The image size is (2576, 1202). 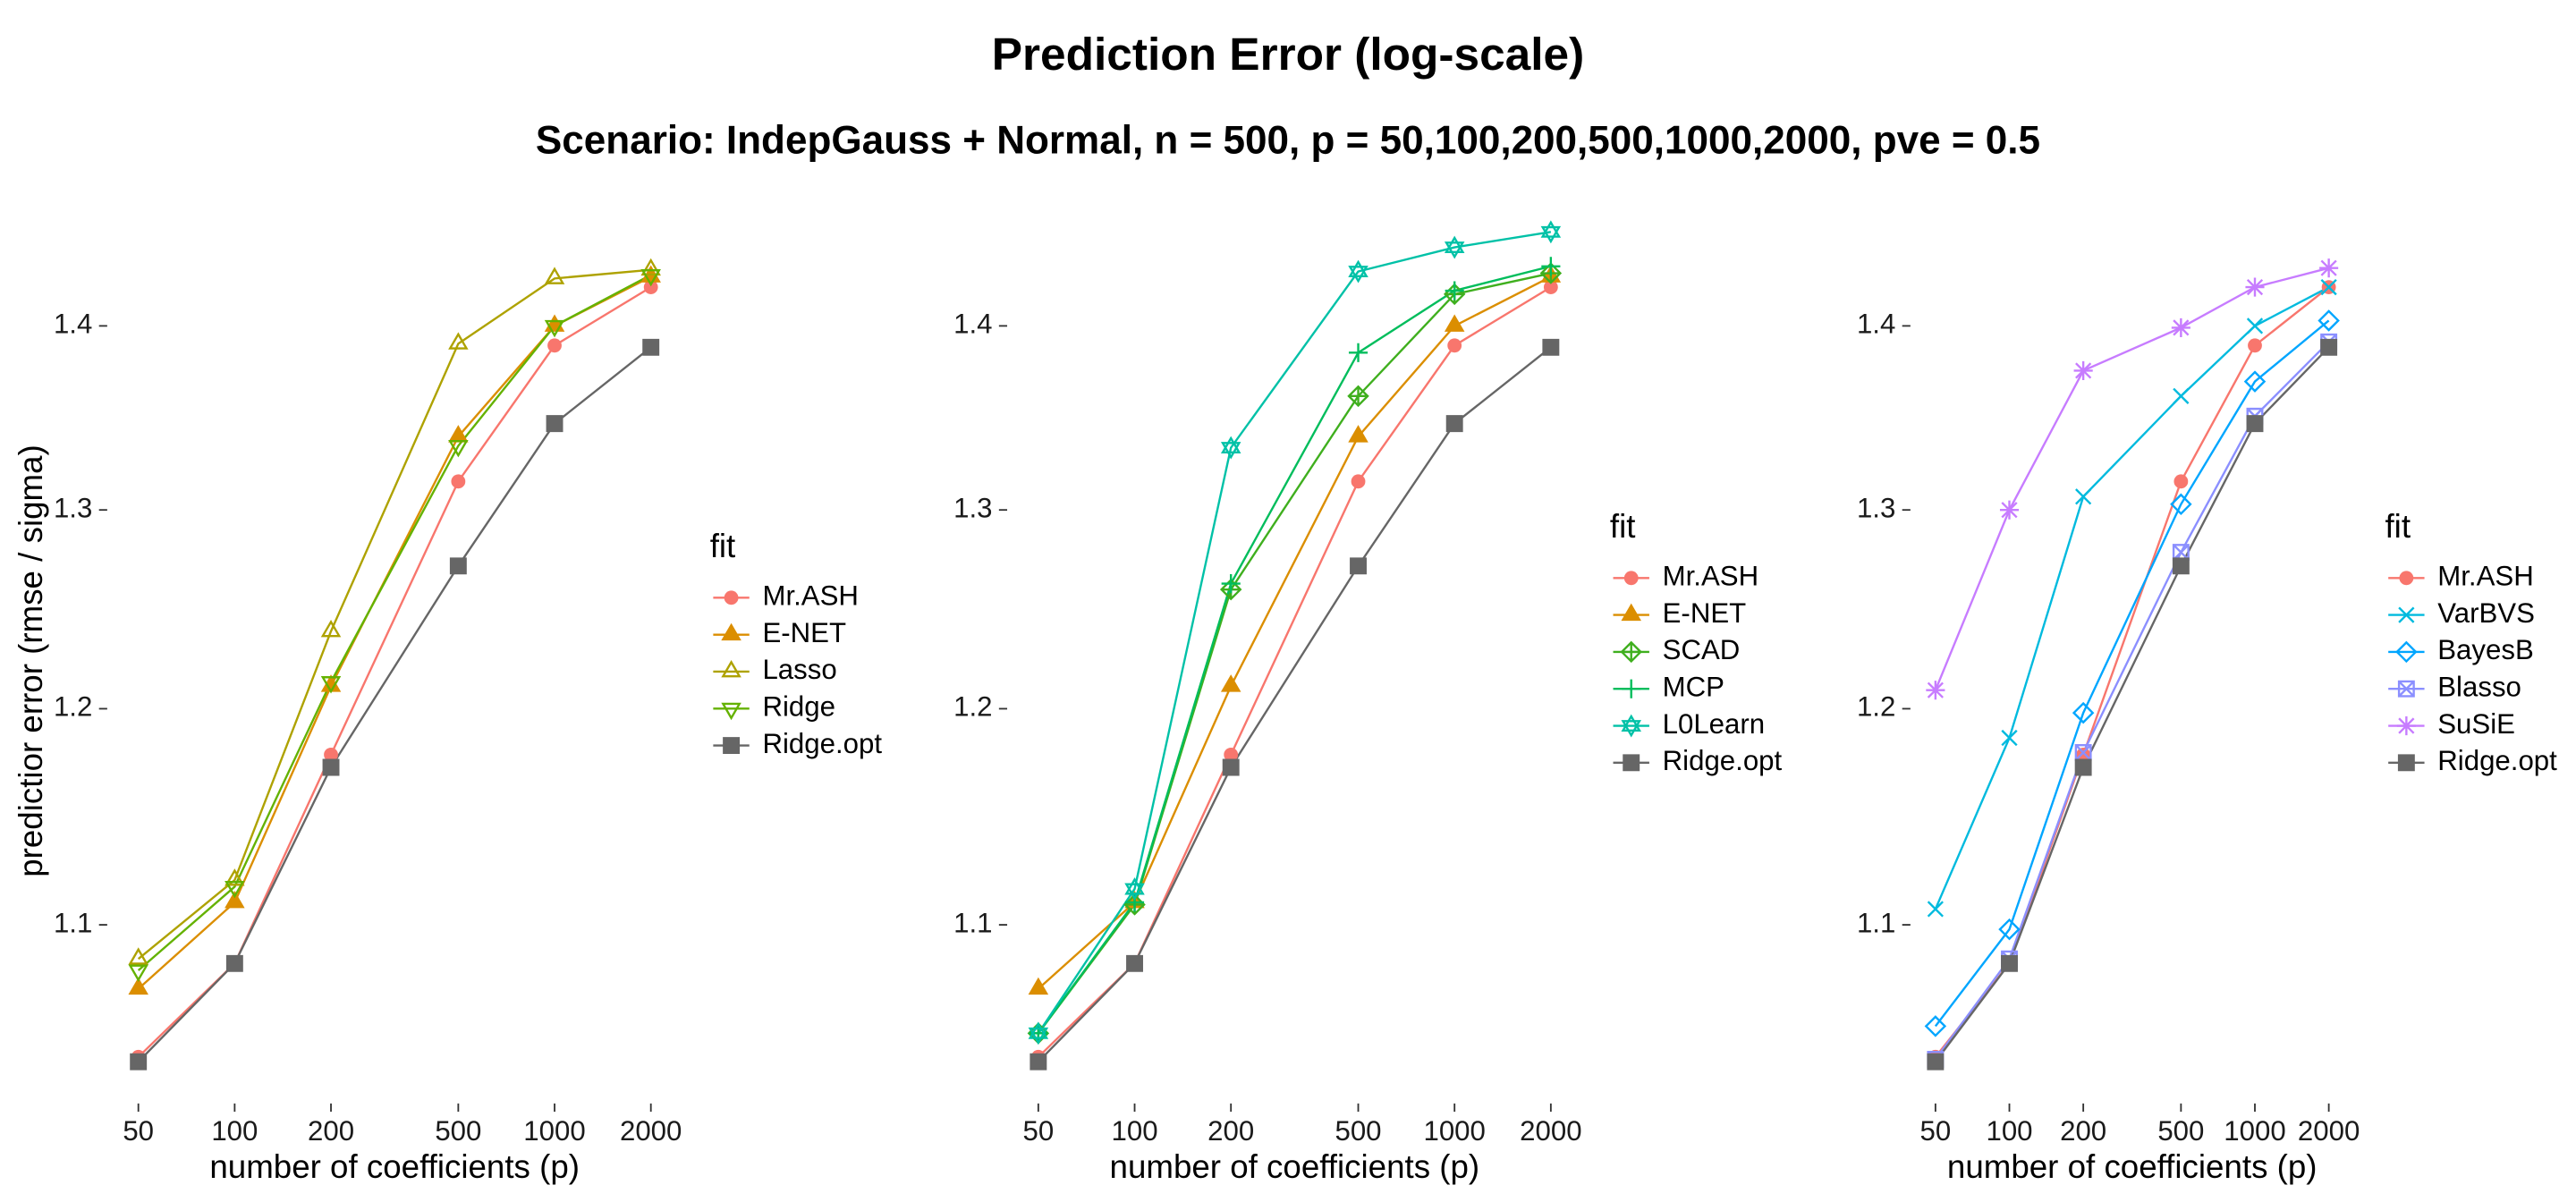 I want to click on x-tick-label: 1000, so click(x=1454, y=1131).